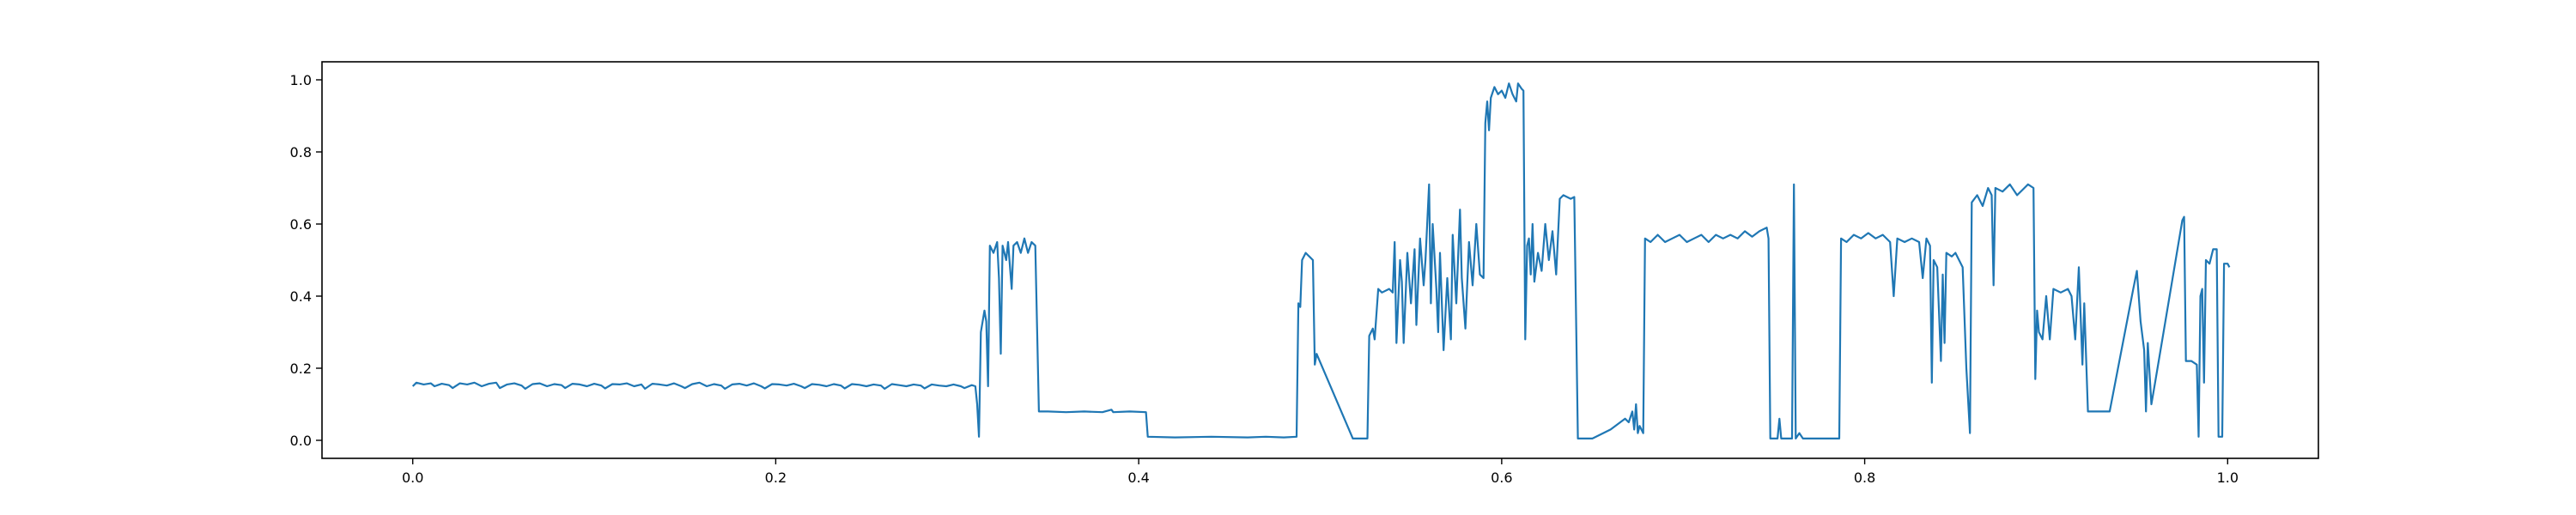  I want to click on x-tick-label: 0.4, so click(1138, 478).